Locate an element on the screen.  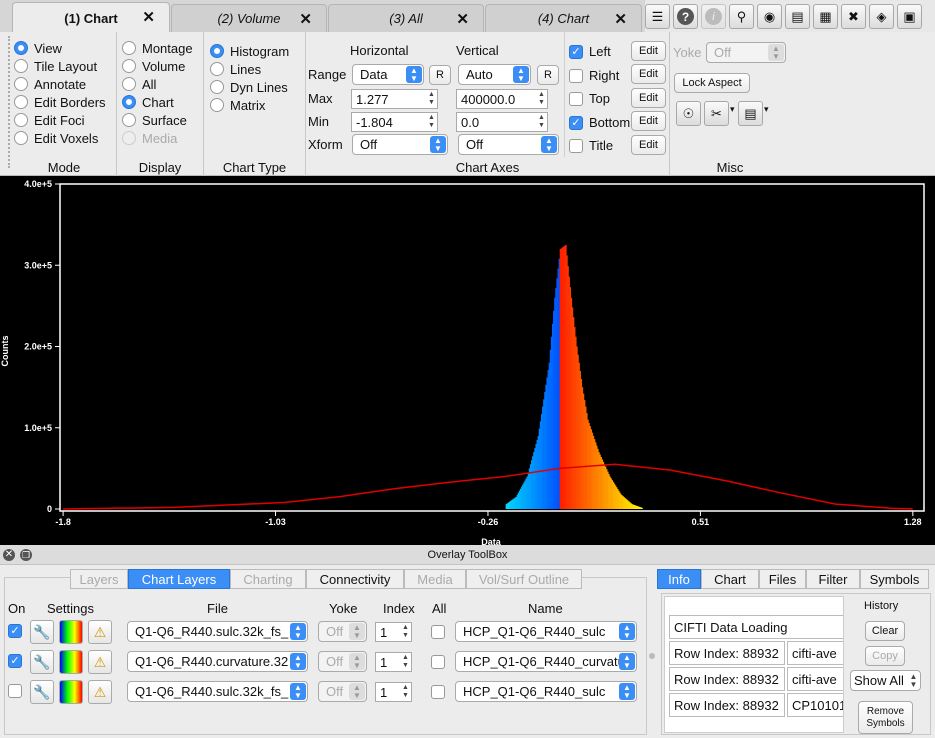
edit-bottom-button: Edit is located at coordinates (648, 121).